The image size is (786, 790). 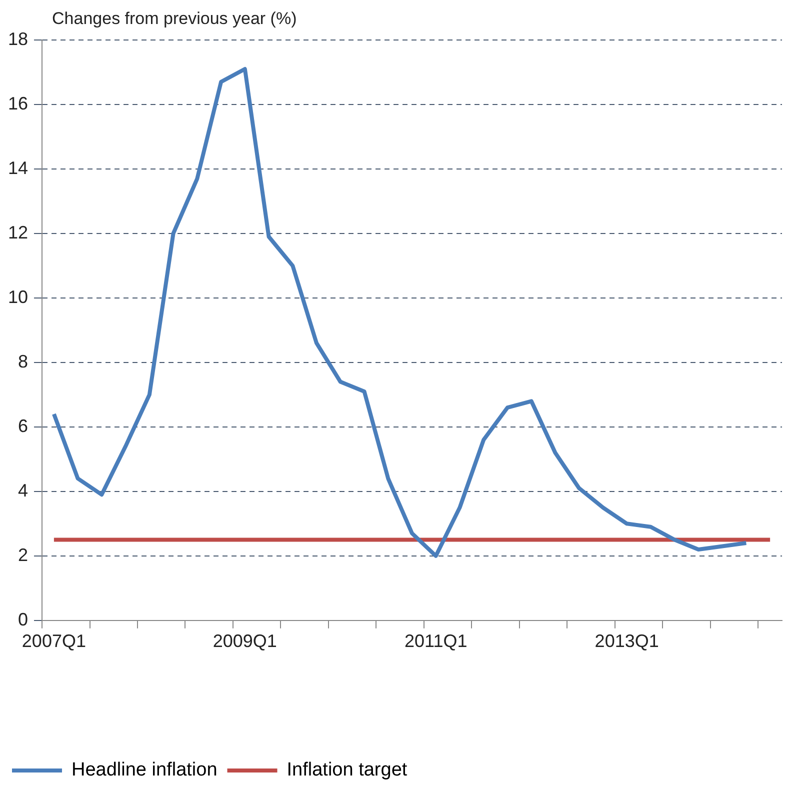 What do you see at coordinates (626, 641) in the screenshot?
I see `x-tick-label: 2013Q1` at bounding box center [626, 641].